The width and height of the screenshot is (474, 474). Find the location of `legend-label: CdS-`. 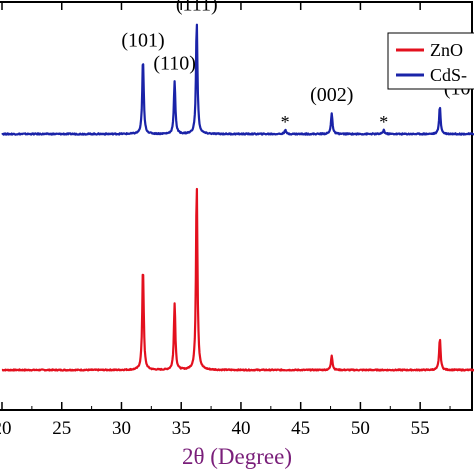

legend-label: CdS- is located at coordinates (448, 75).